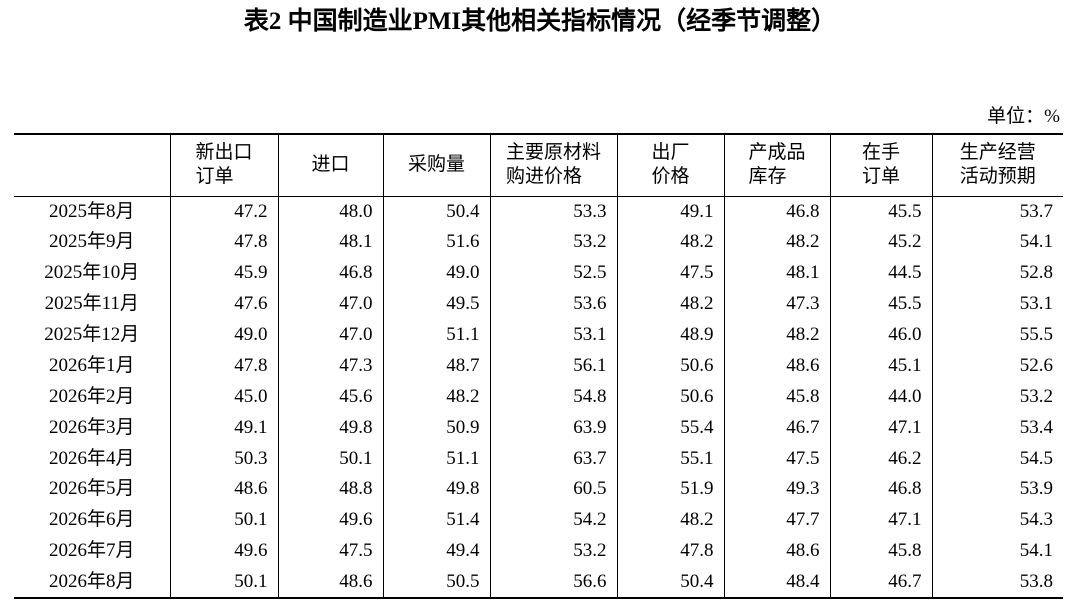  Describe the element at coordinates (997, 153) in the screenshot. I see `header-line: 生产经营` at that location.